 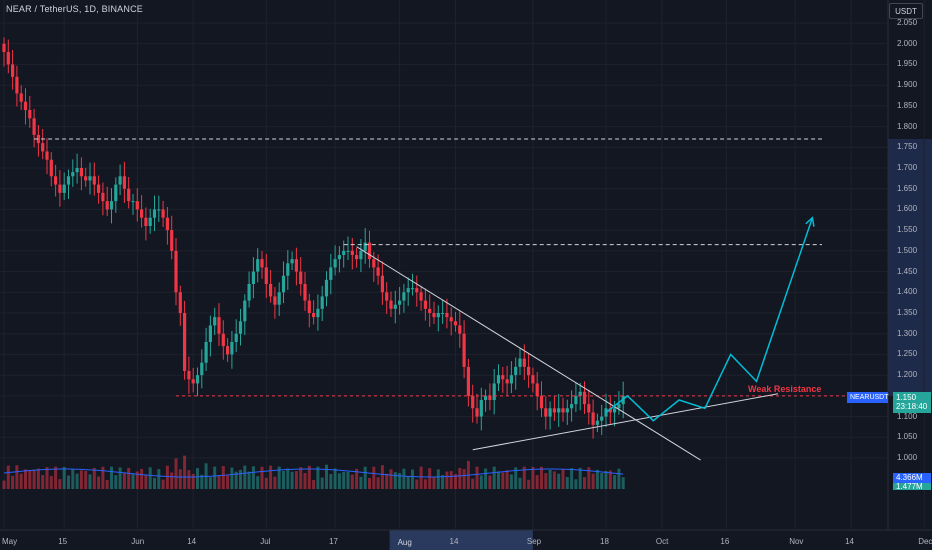 What do you see at coordinates (907, 292) in the screenshot?
I see `price-tick-label: 1.400` at bounding box center [907, 292].